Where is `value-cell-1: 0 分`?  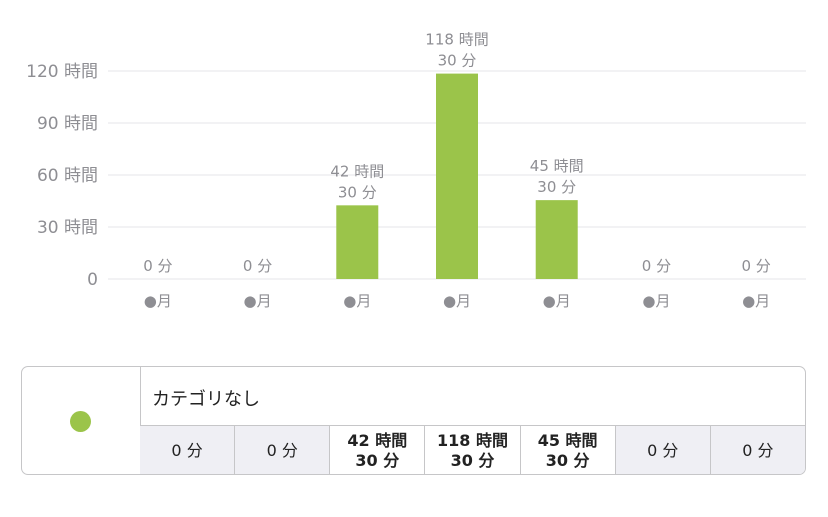
value-cell-1: 0 分 is located at coordinates (187, 450).